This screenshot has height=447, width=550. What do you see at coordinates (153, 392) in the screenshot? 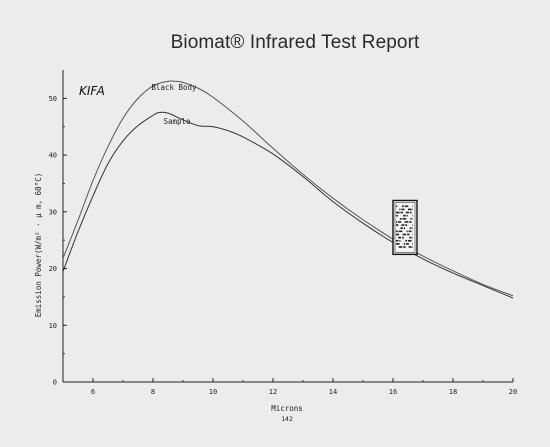
I see `x-tick-label: 8` at bounding box center [153, 392].